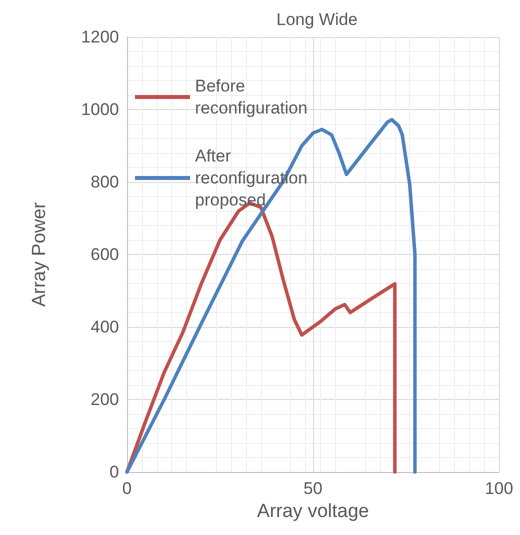  Describe the element at coordinates (251, 97) in the screenshot. I see `legend-label: Before reconfiguration` at that location.